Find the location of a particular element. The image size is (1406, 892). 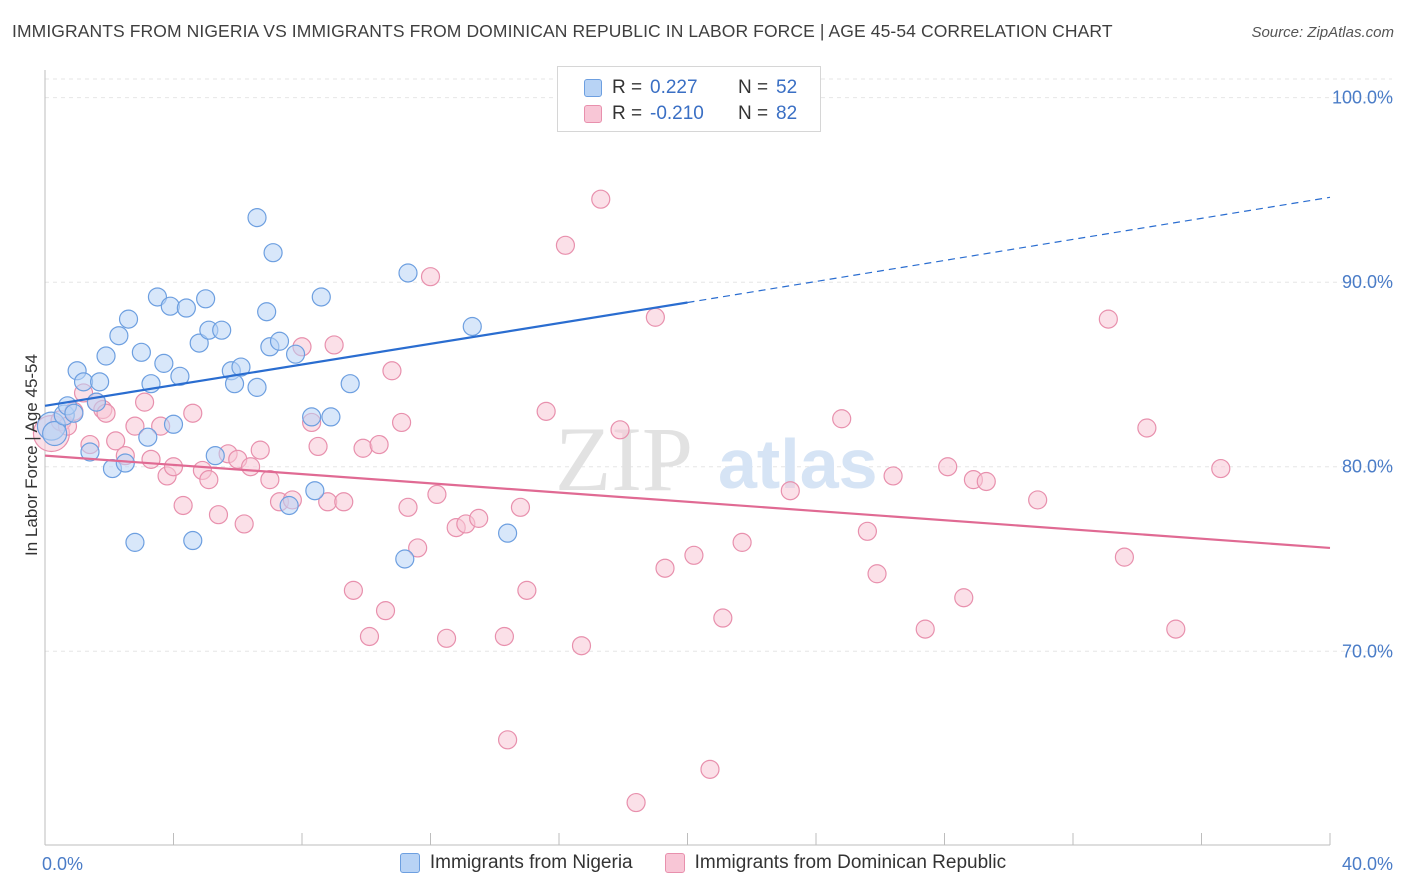

n-label: N = is located at coordinates (753, 113).